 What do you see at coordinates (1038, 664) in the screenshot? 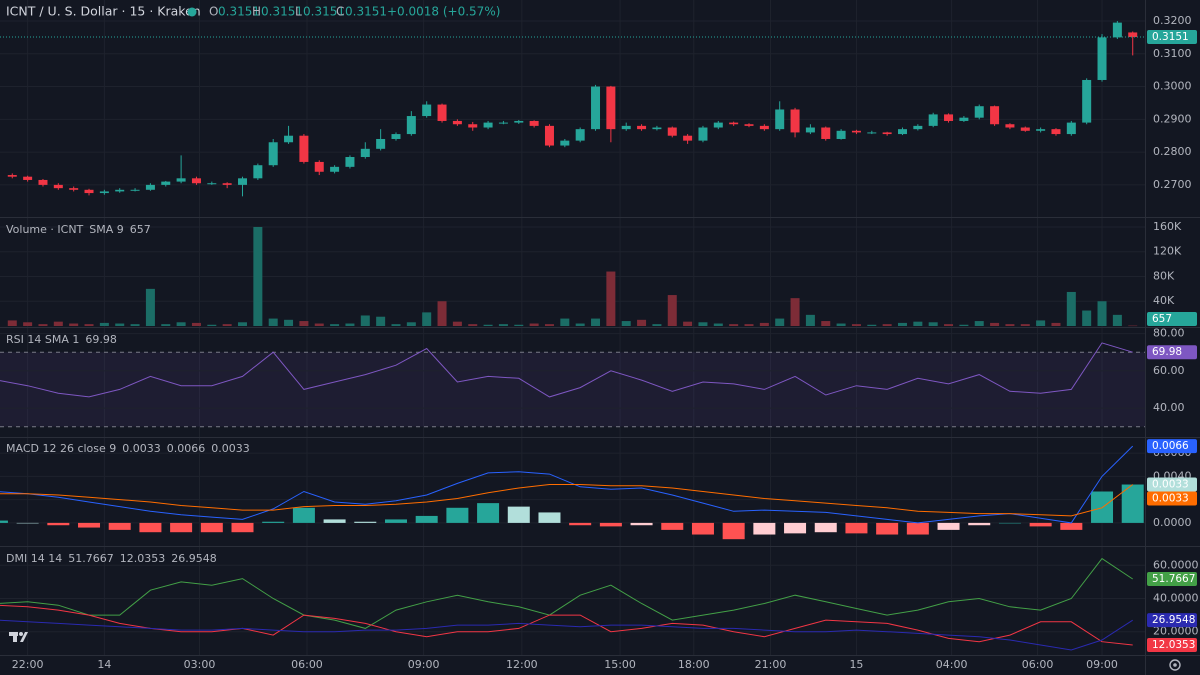
I see `x-tick-label: 06:00` at bounding box center [1038, 664].